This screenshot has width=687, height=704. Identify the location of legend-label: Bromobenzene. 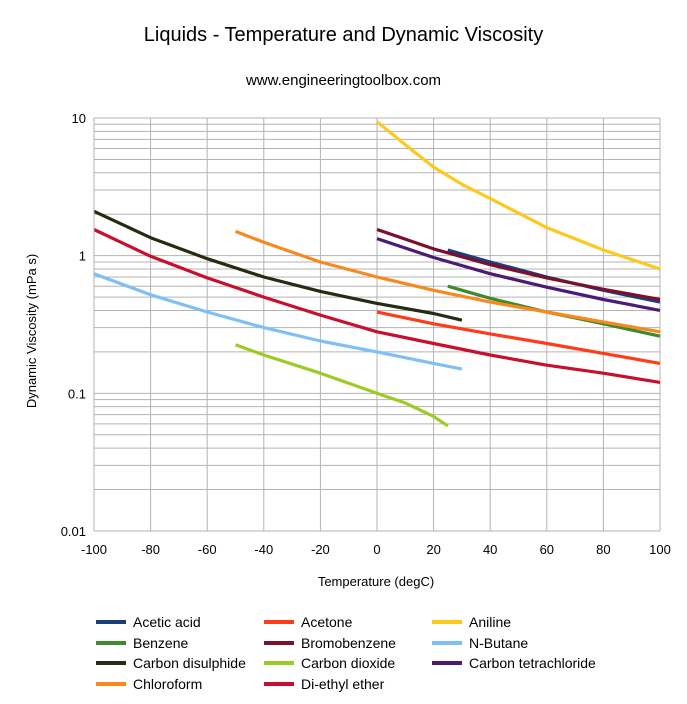
(348, 642).